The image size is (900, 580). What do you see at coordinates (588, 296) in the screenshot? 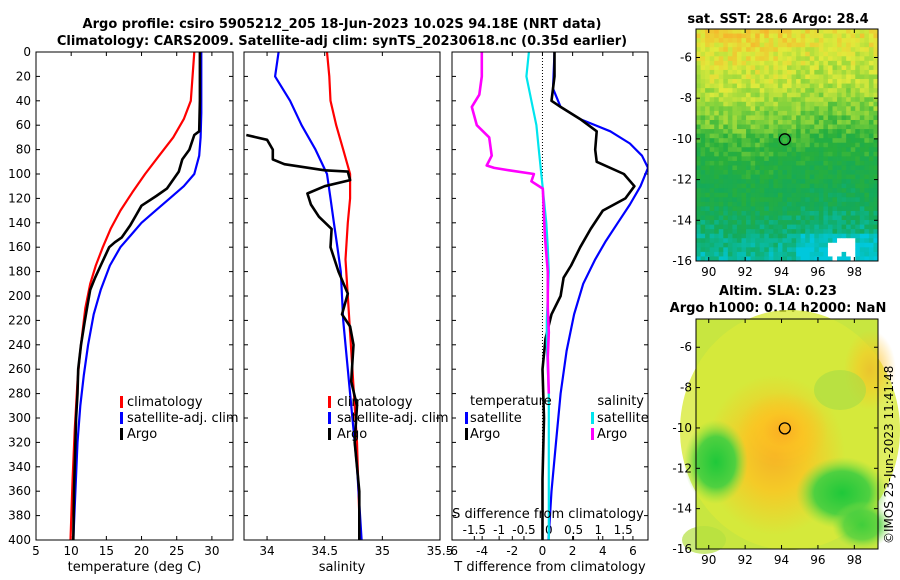
I see `series-t-argo` at bounding box center [588, 296].